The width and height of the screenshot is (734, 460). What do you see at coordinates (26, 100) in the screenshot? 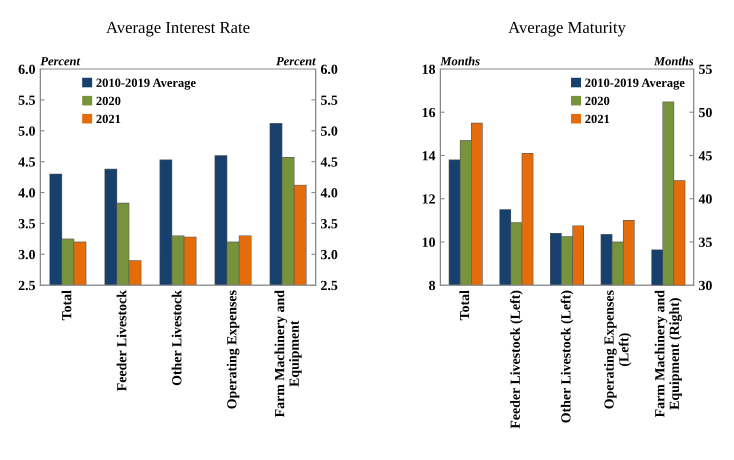
I see `y-tick-label: 5.5` at bounding box center [26, 100].